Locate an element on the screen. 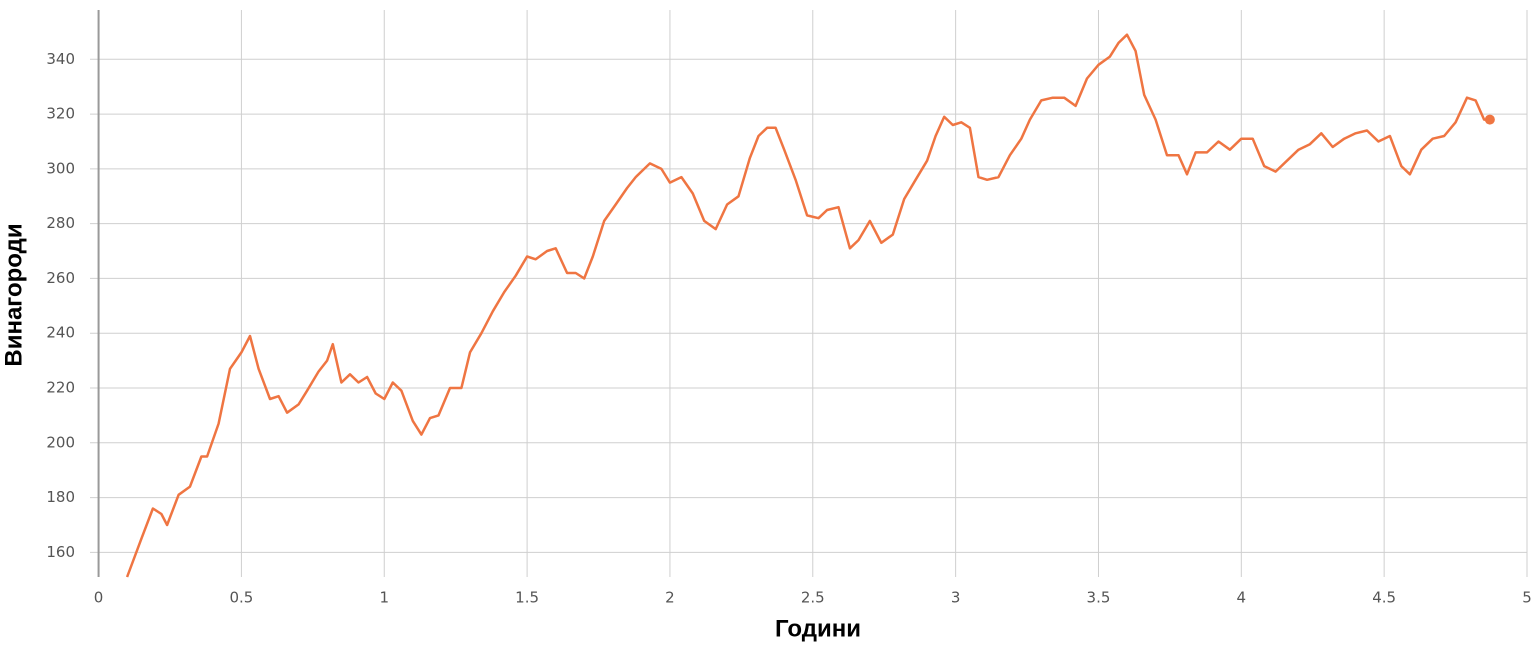 Image resolution: width=1531 pixels, height=651 pixels. x-tick-label: 4 is located at coordinates (1242, 598).